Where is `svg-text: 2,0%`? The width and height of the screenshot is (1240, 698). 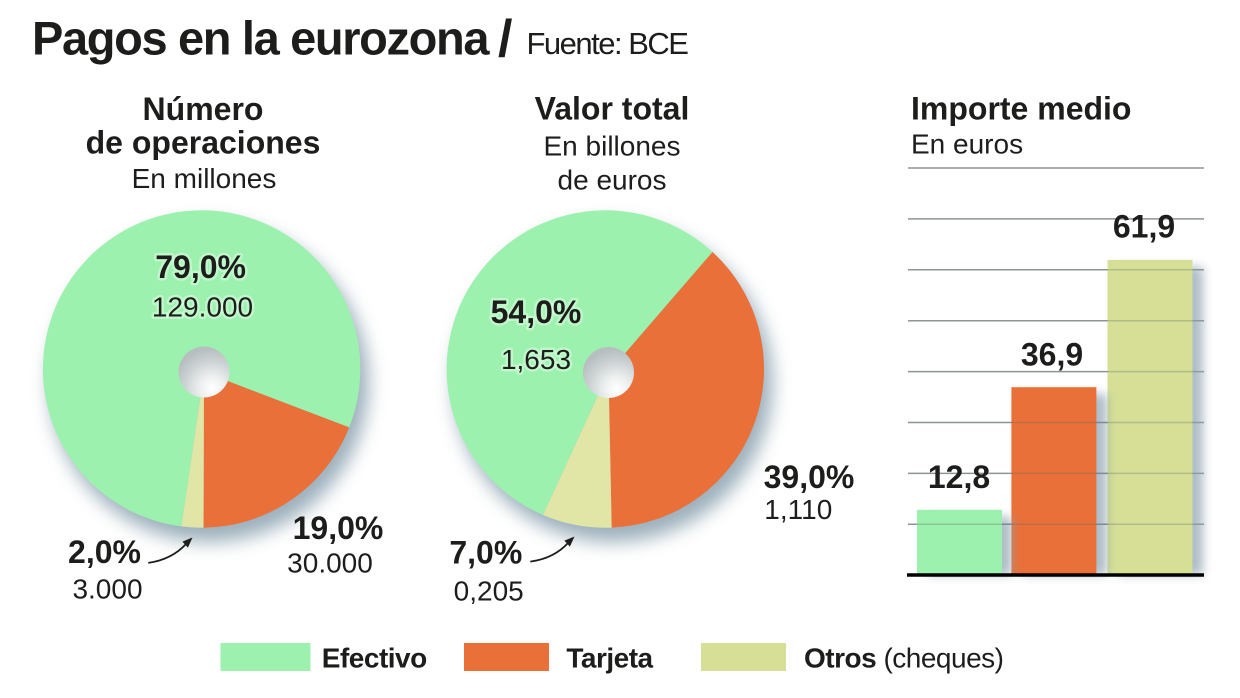
svg-text: 2,0% is located at coordinates (104, 552).